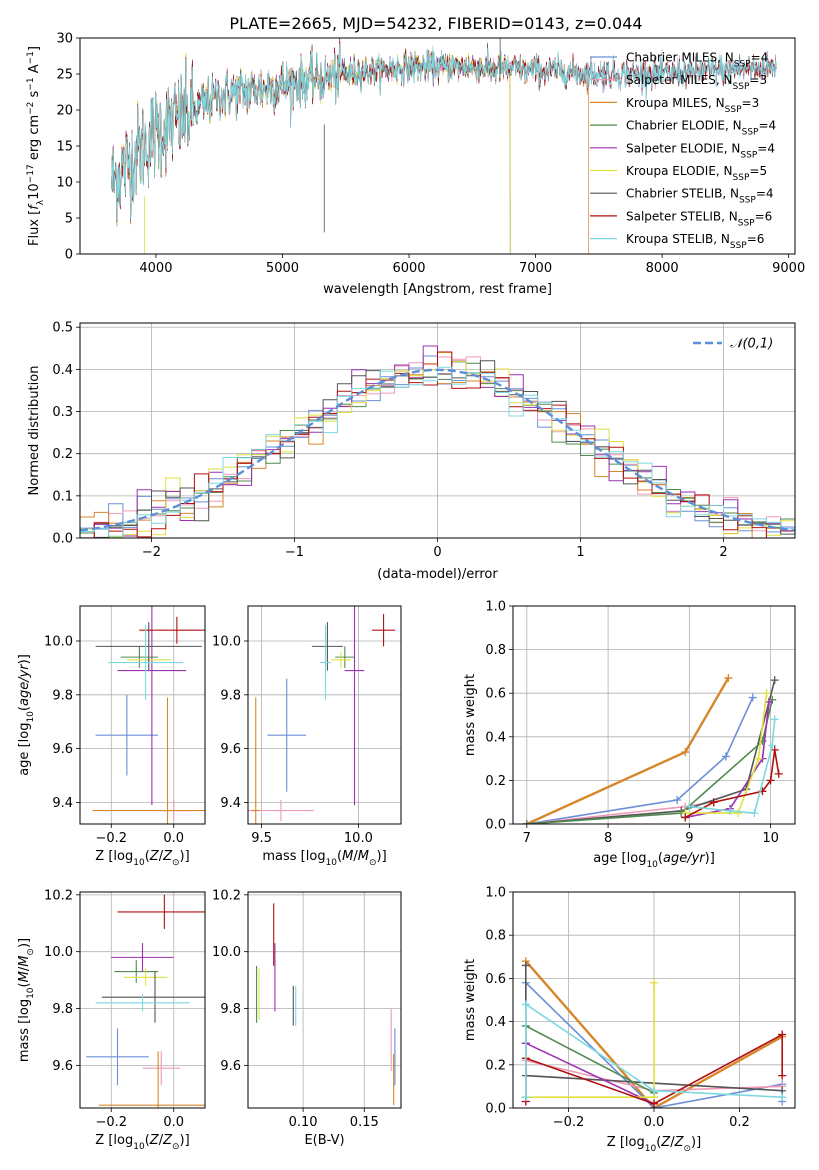  I want to click on label-part: −1, so click(31, 83).